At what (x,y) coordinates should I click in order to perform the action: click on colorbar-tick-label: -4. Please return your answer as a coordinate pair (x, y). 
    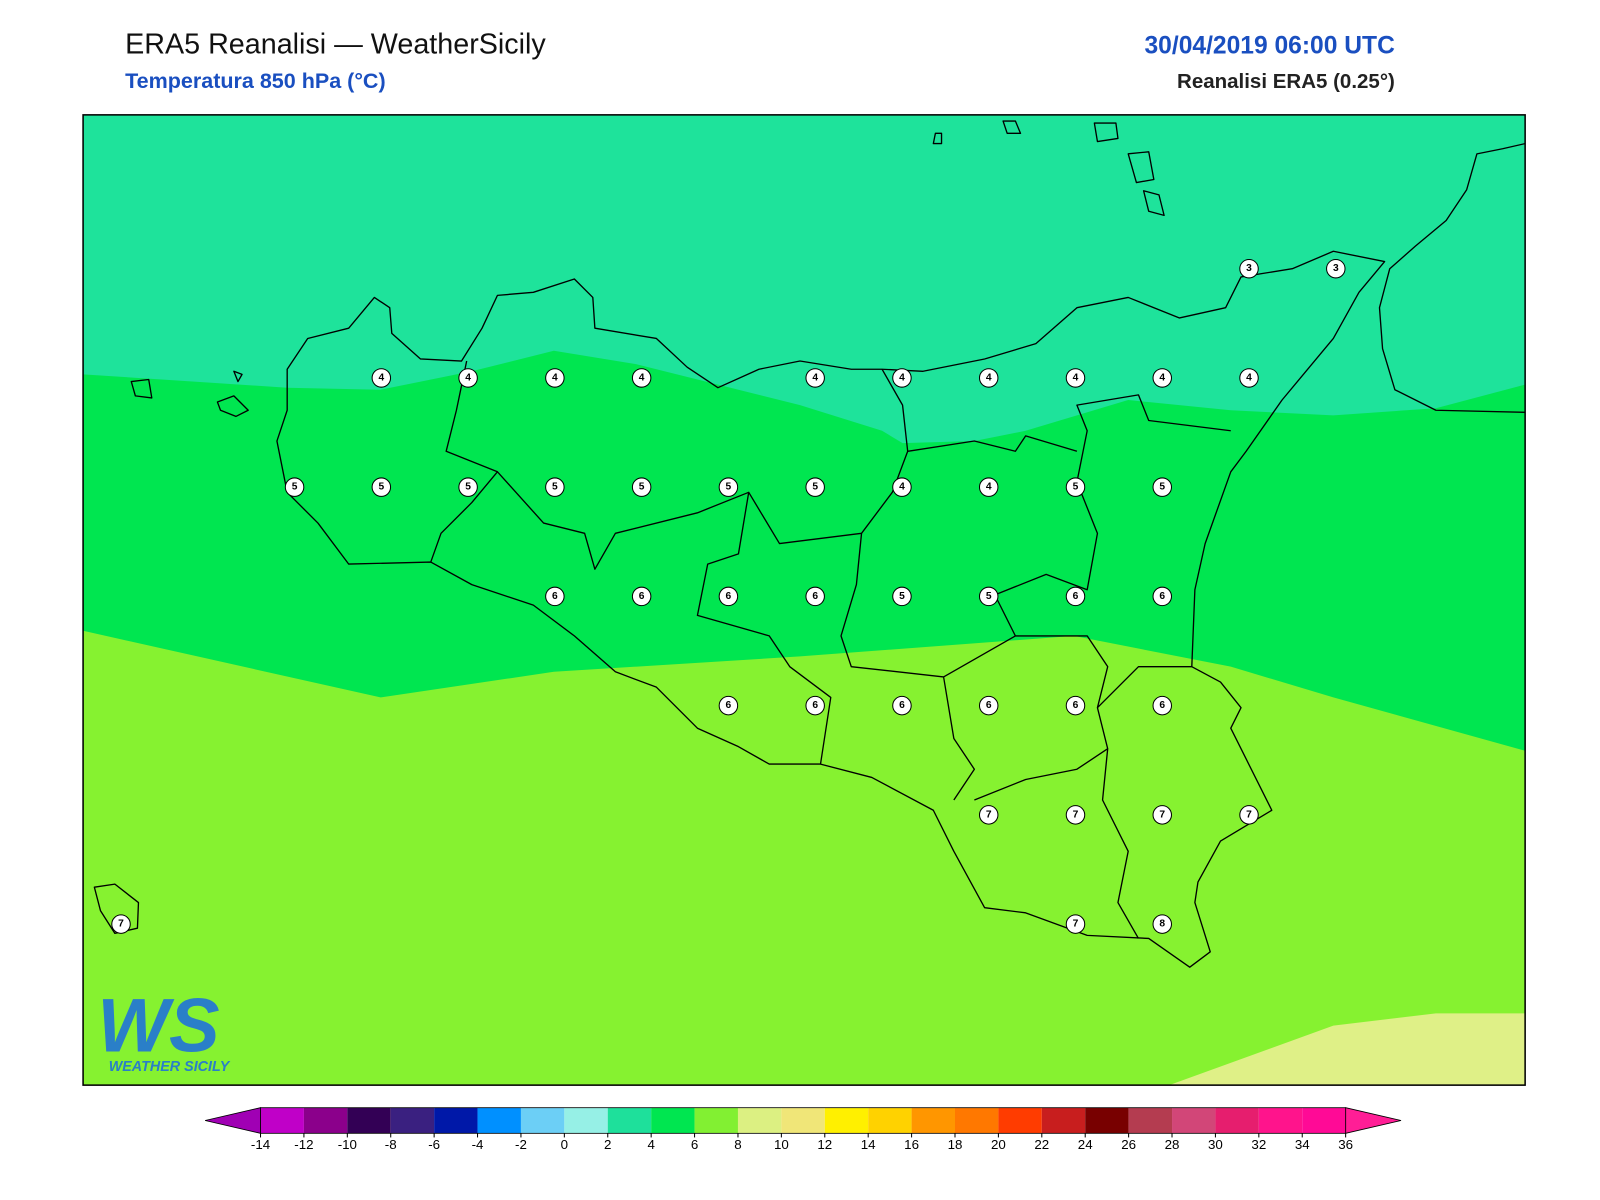
    Looking at the image, I should click on (478, 1144).